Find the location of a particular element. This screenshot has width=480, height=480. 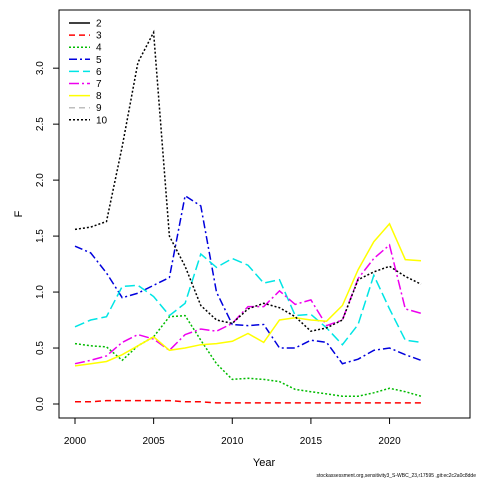

legend-label-7: 7 is located at coordinates (99, 84).